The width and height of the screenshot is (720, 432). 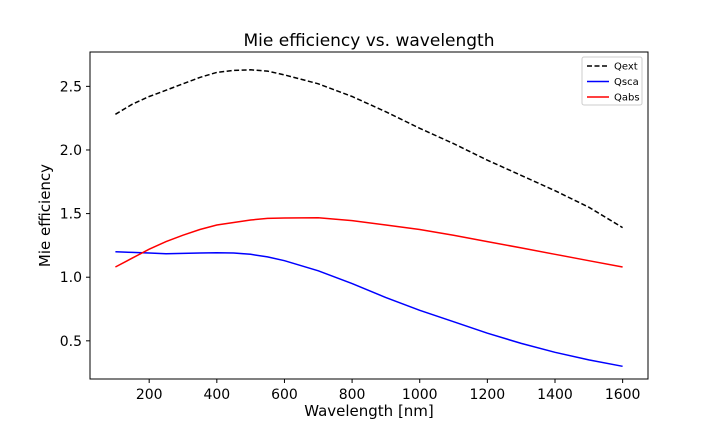 I want to click on y-tick-label: 1.5, so click(x=71, y=215).